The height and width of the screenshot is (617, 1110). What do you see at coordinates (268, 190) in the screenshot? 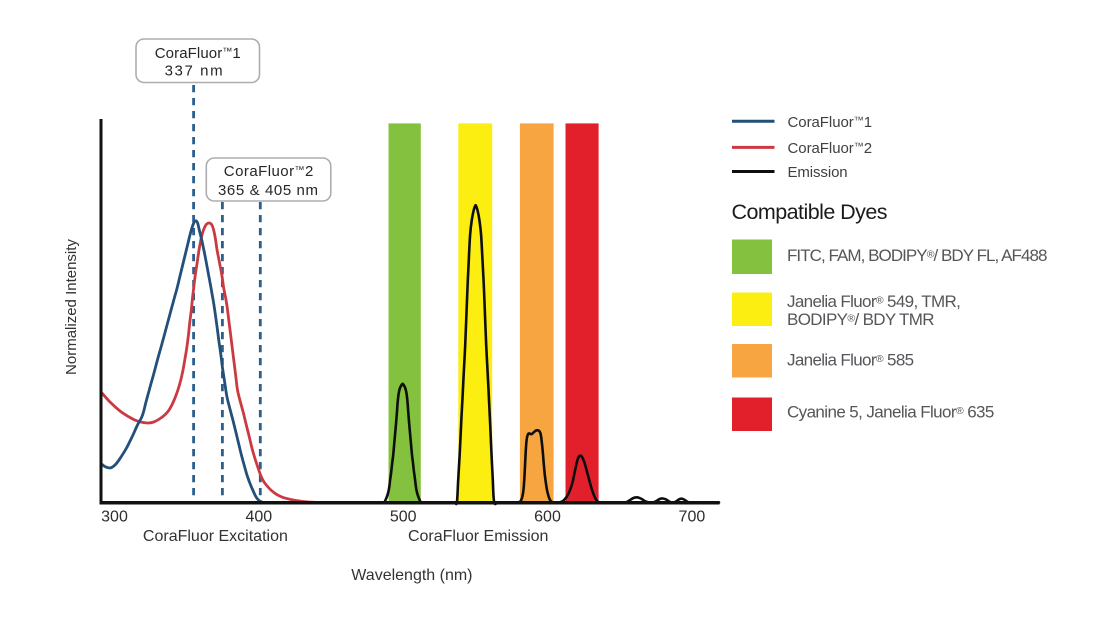
I see `svg-text: 365 & 405 nm` at bounding box center [268, 190].